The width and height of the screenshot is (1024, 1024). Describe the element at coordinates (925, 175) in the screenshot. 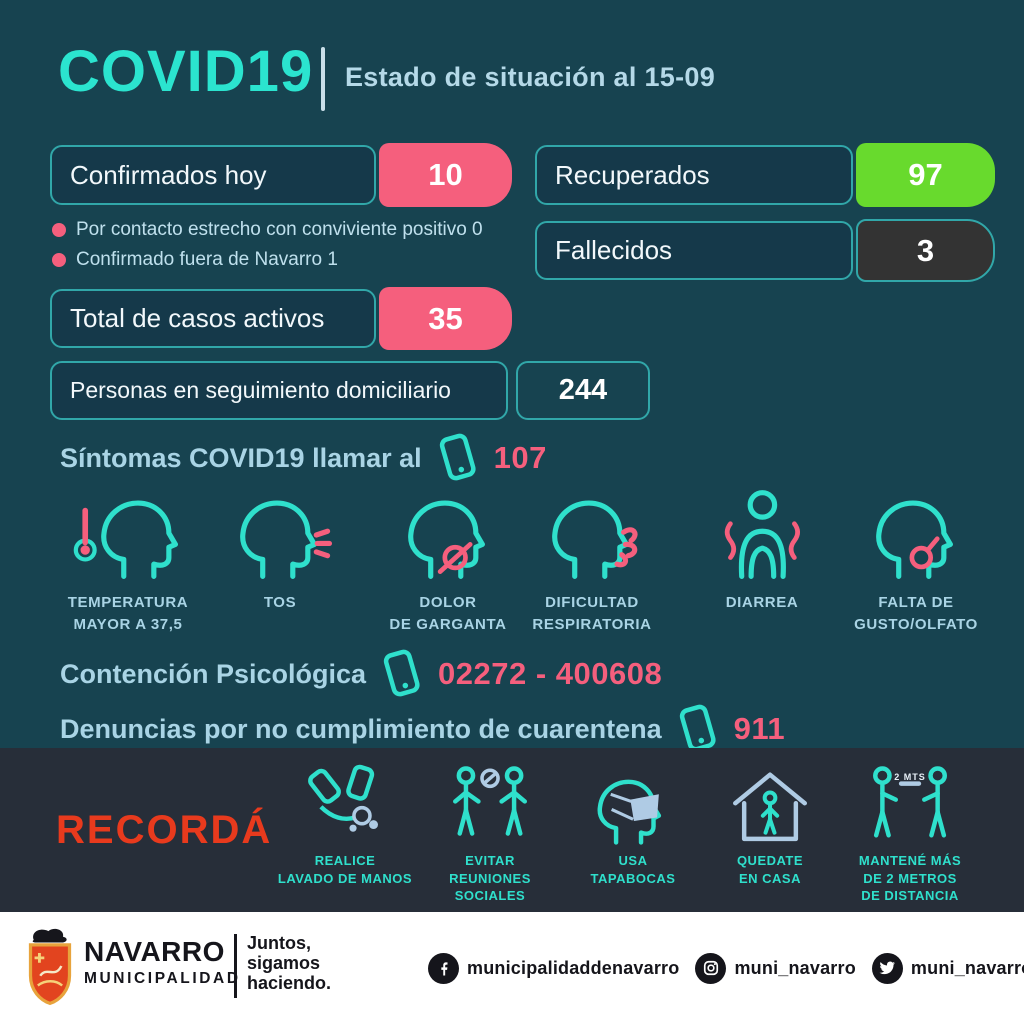

I see `stat-value-recuperados: 97` at that location.